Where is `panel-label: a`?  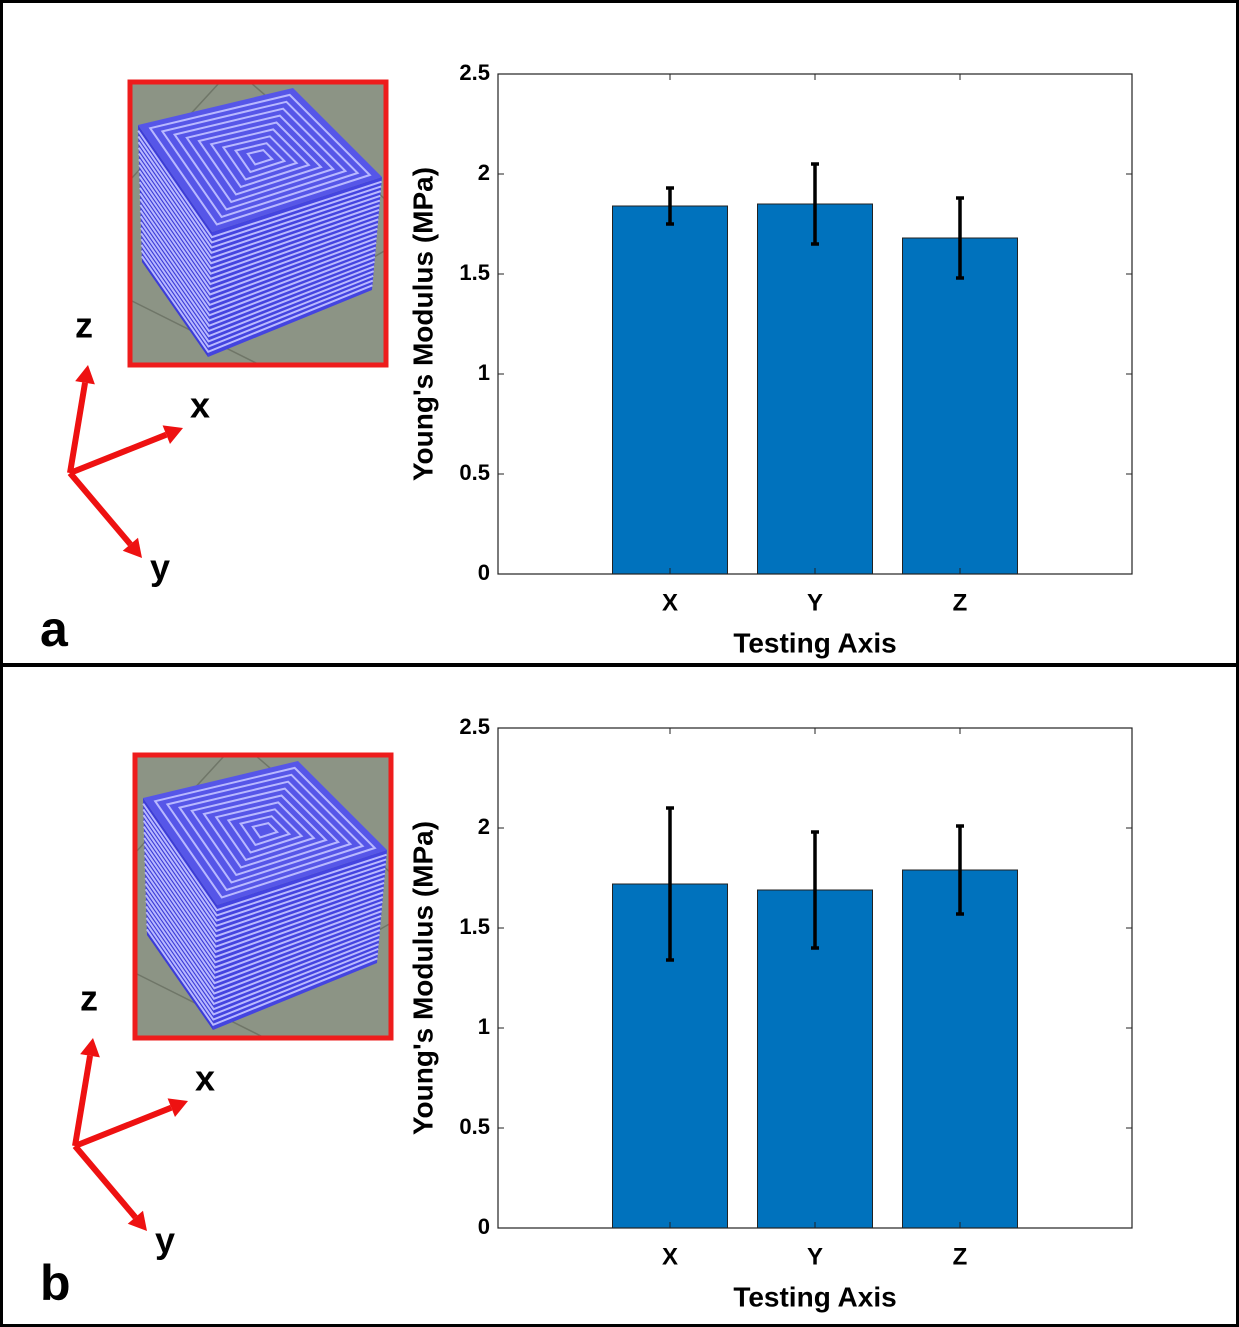
panel-label: a is located at coordinates (54, 629).